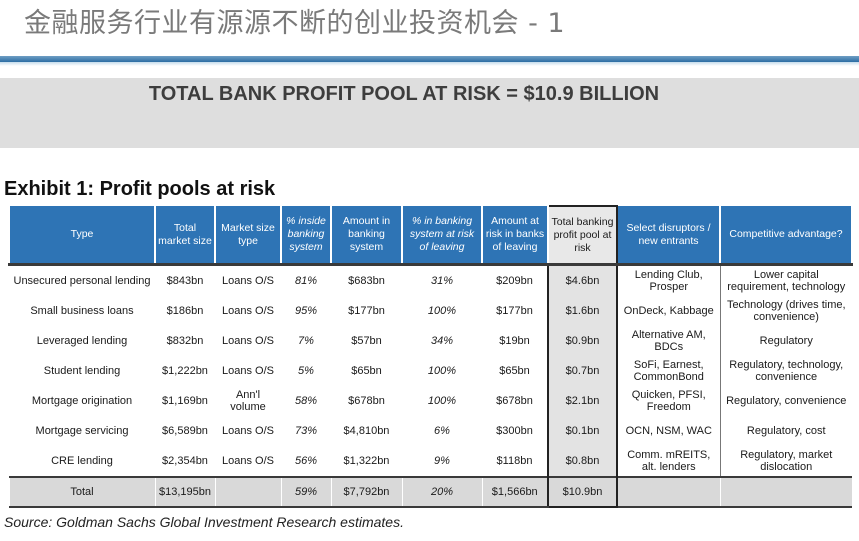 The width and height of the screenshot is (859, 541). What do you see at coordinates (785, 492) in the screenshot?
I see `total-competitive-advantage` at bounding box center [785, 492].